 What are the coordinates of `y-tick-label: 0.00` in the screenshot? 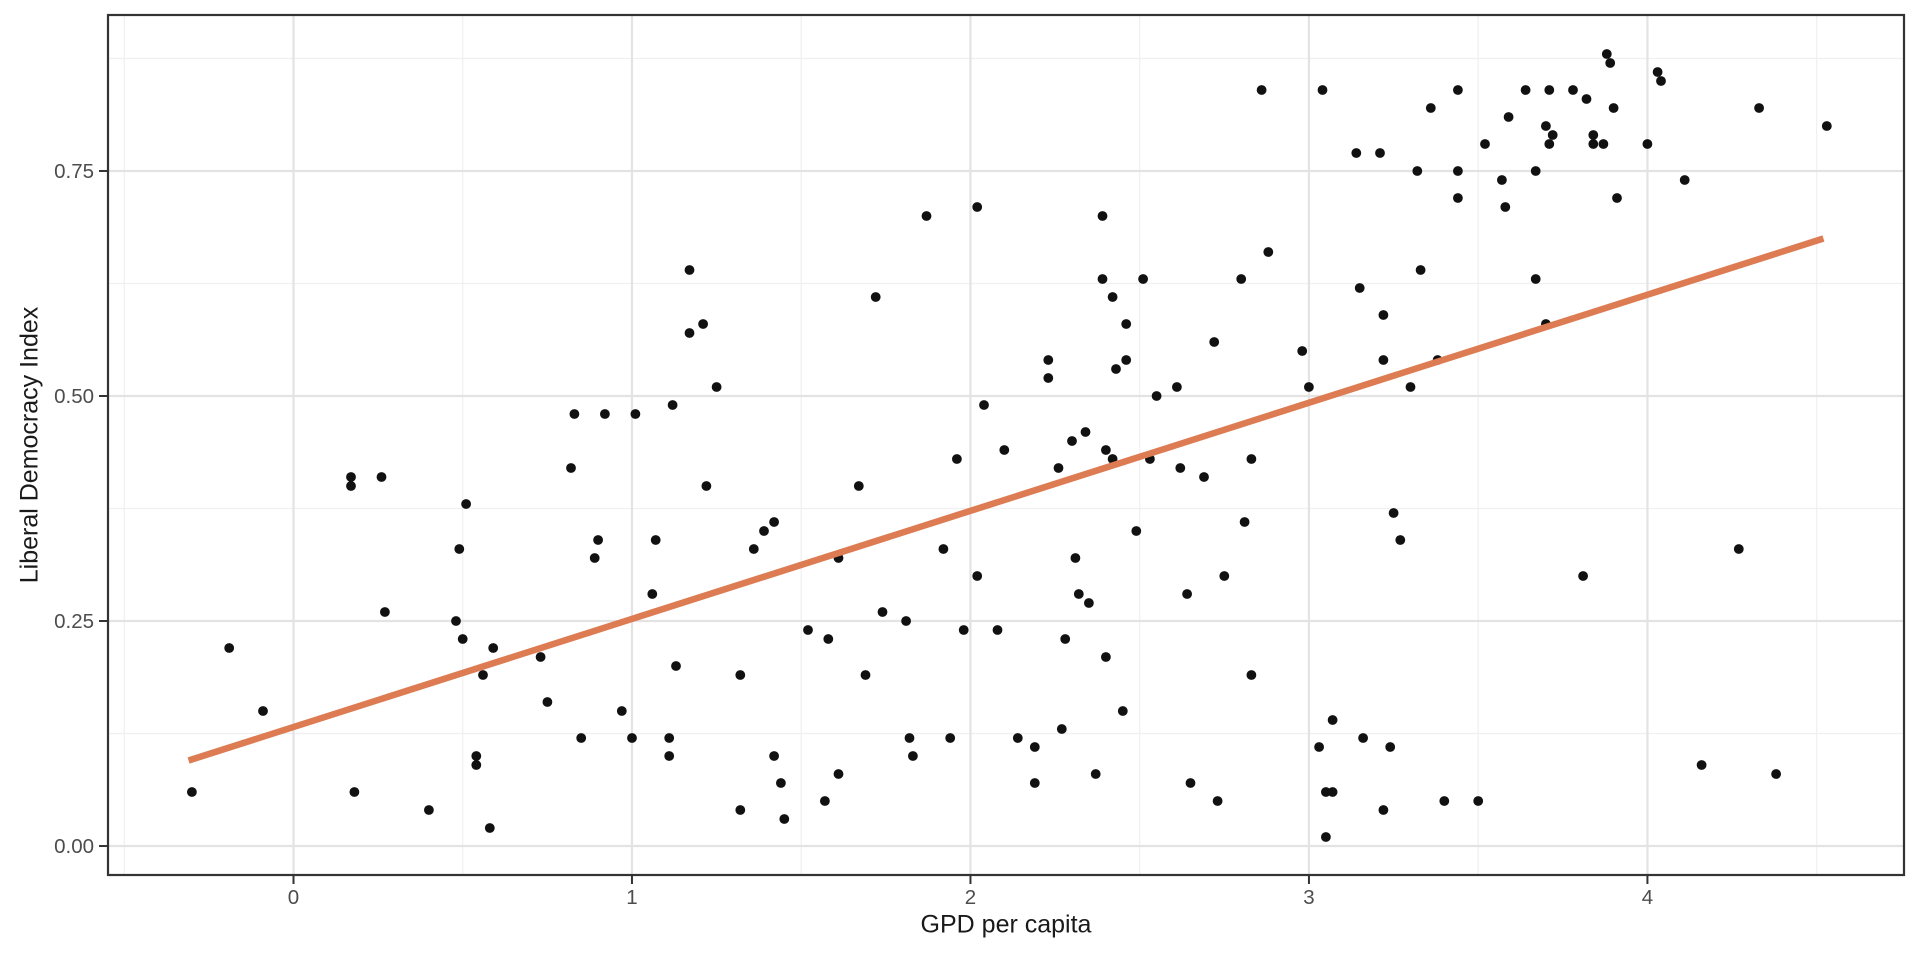 It's located at (74, 846).